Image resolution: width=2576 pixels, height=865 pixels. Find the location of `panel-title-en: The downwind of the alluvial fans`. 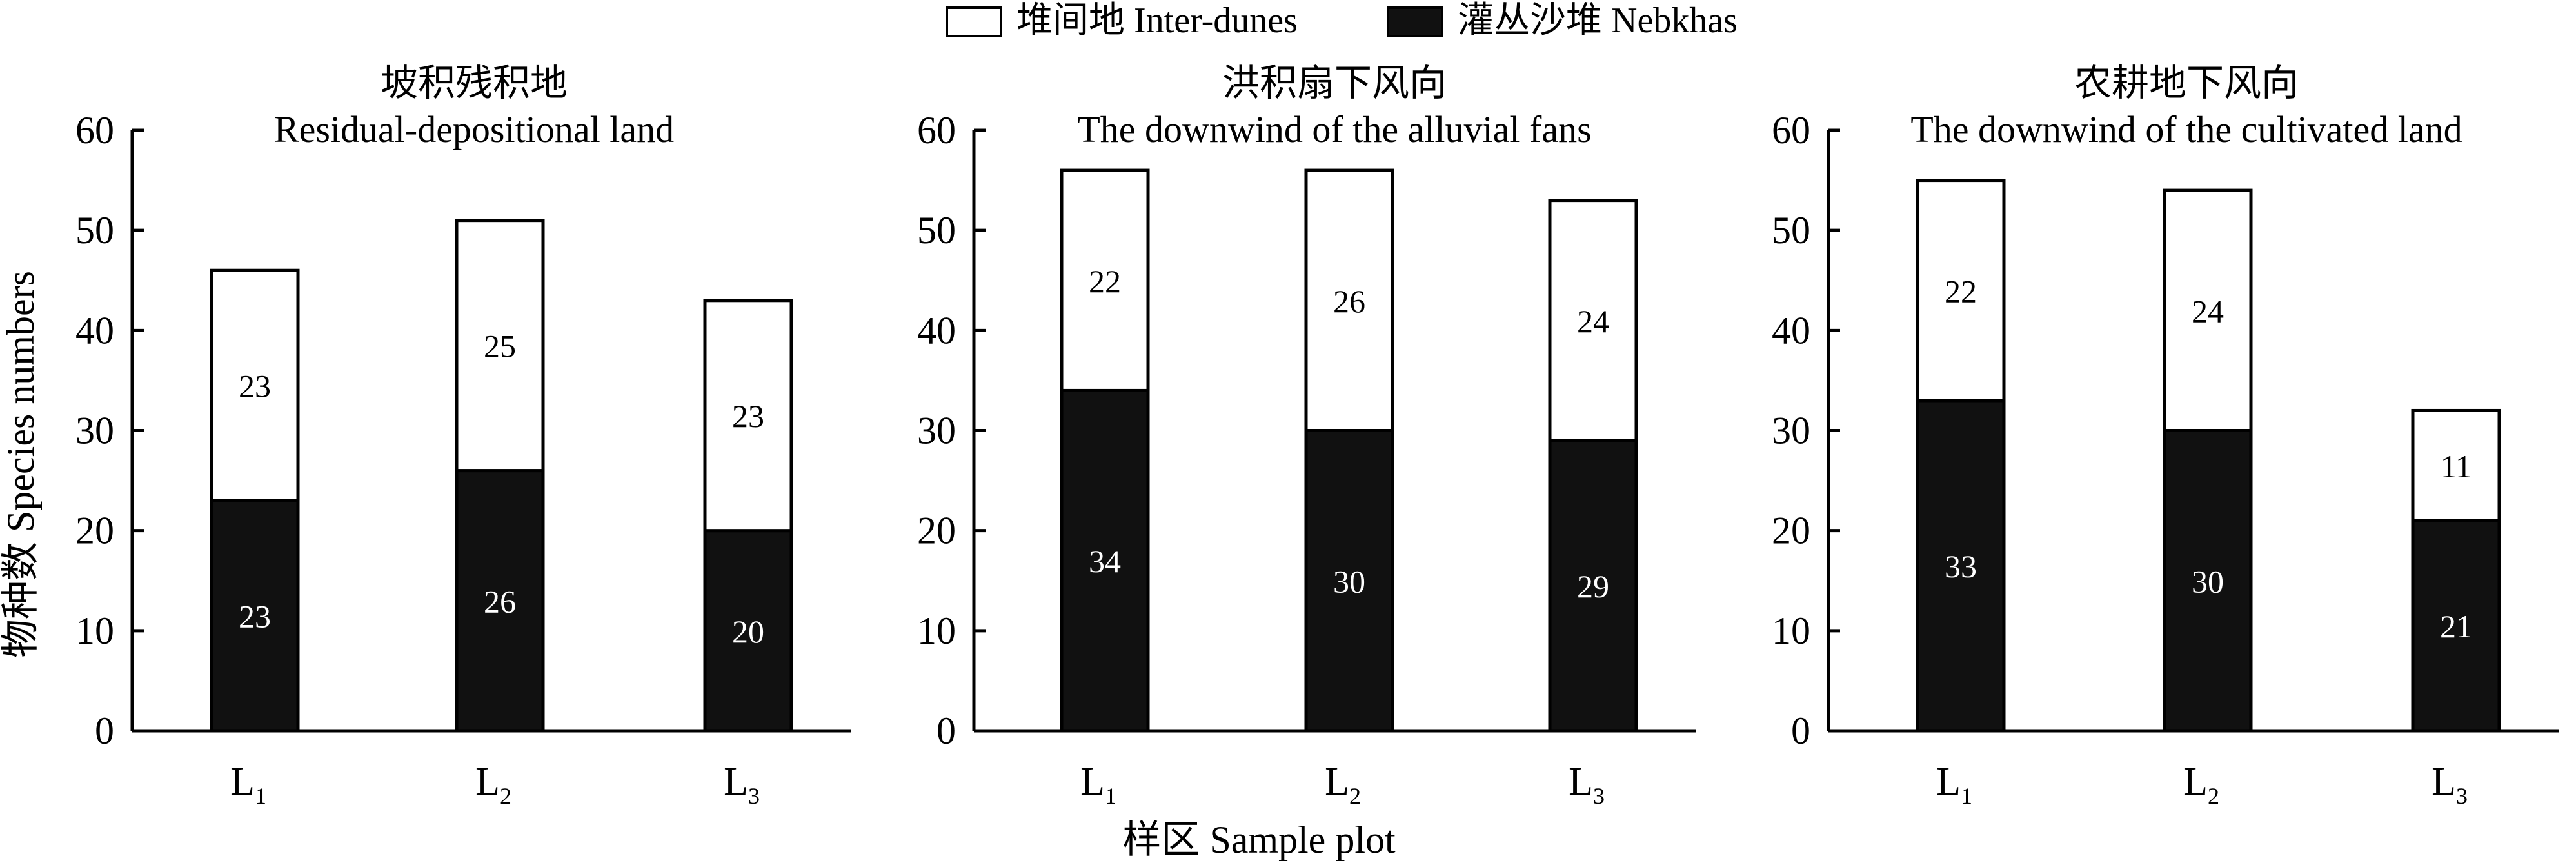

panel-title-en: The downwind of the alluvial fans is located at coordinates (1334, 129).